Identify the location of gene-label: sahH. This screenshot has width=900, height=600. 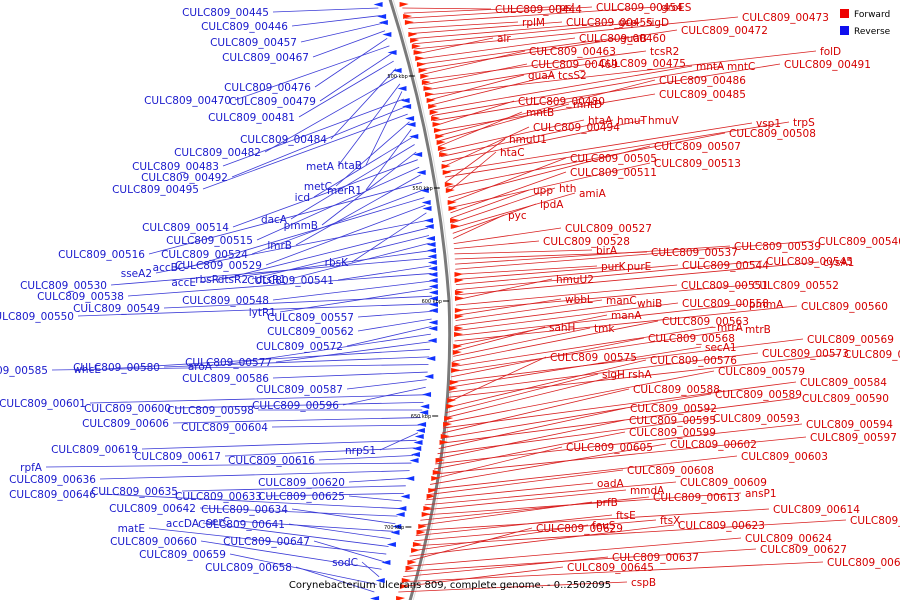
(562, 328).